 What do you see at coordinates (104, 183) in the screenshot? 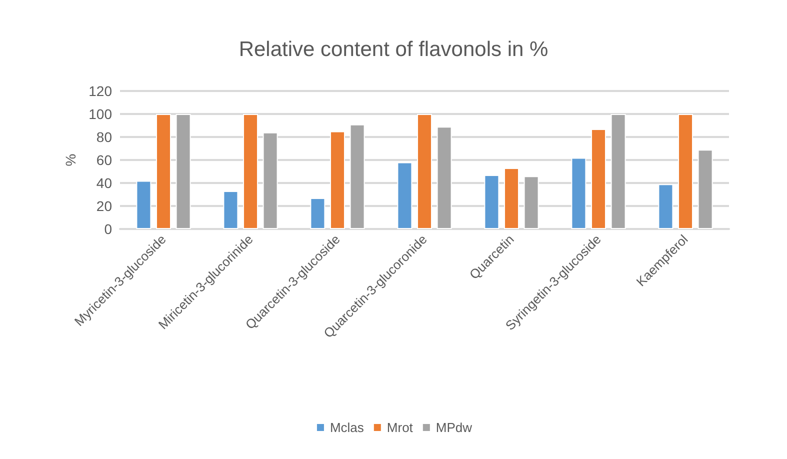
I see `y-tick-label: 40` at bounding box center [104, 183].